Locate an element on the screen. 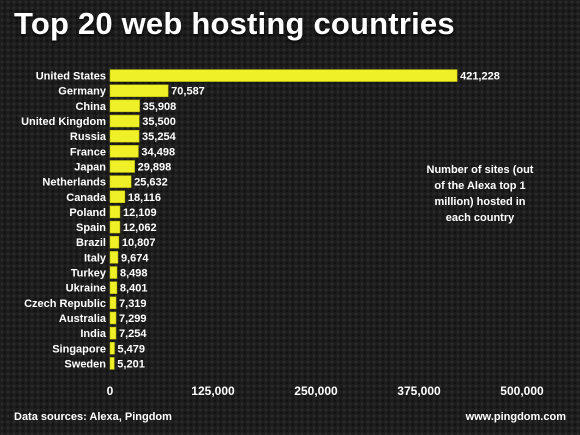 Image resolution: width=580 pixels, height=435 pixels. category-label: Spain is located at coordinates (91, 228).